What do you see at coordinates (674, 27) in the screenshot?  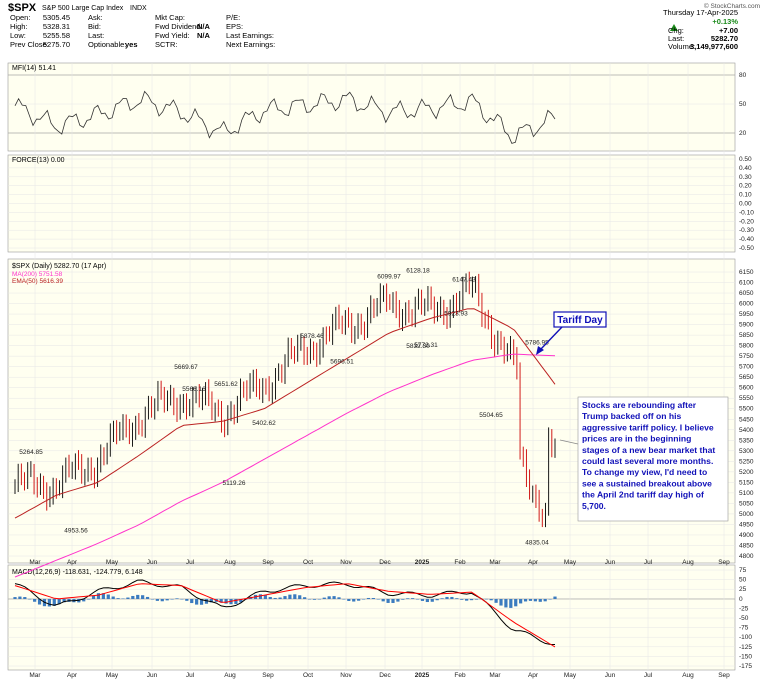 I see `up-arrow-icon` at bounding box center [674, 27].